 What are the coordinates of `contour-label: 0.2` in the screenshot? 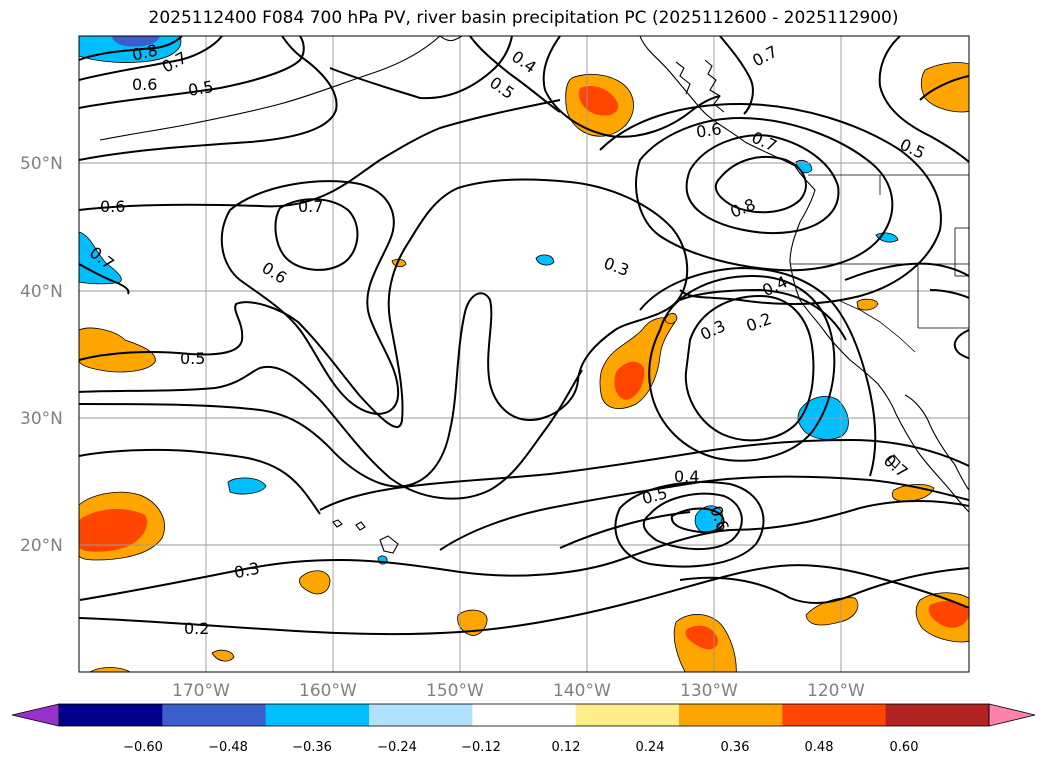 It's located at (196, 628).